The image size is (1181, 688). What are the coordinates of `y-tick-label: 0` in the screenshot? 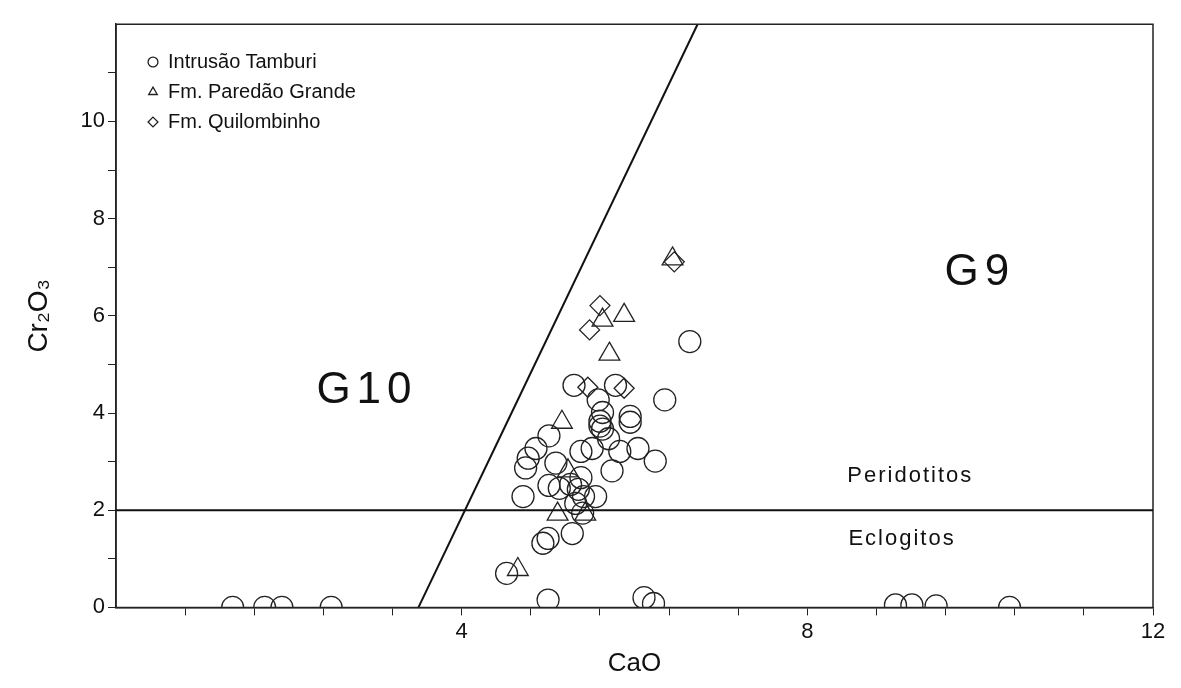 It's located at (98, 606).